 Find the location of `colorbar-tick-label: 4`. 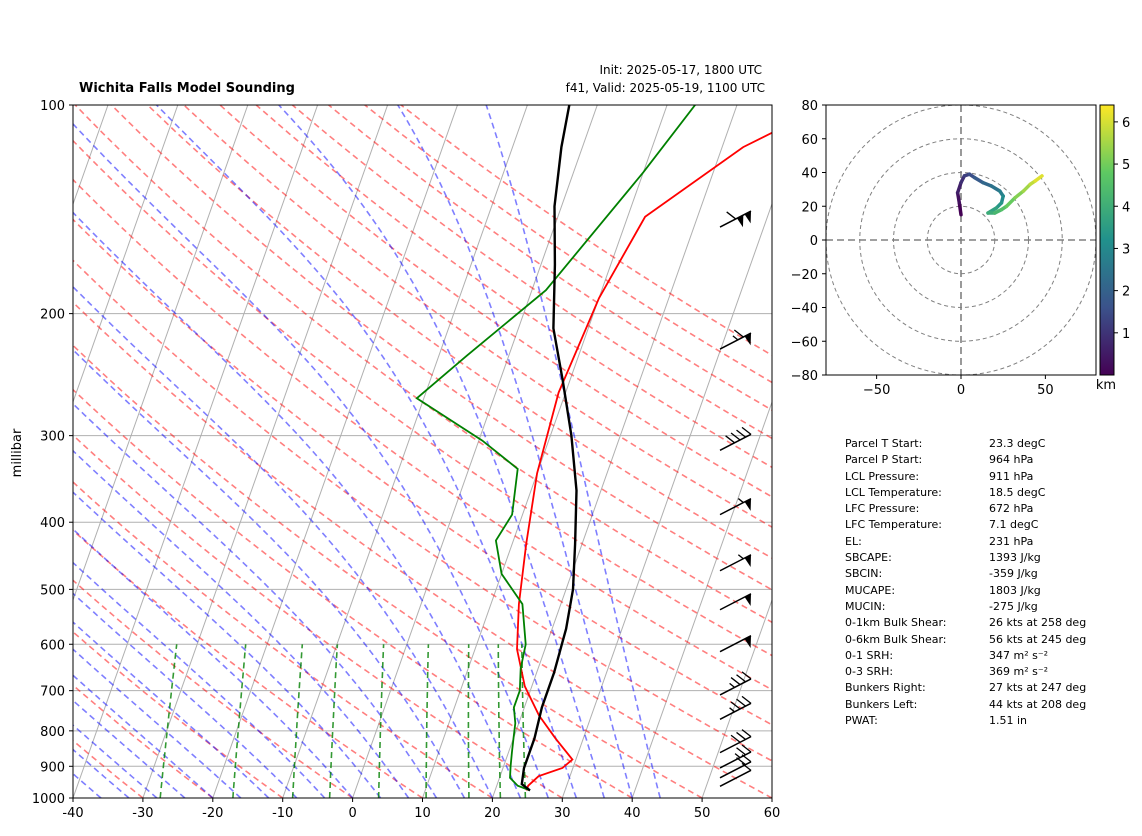

colorbar-tick-label: 4 is located at coordinates (1126, 207).